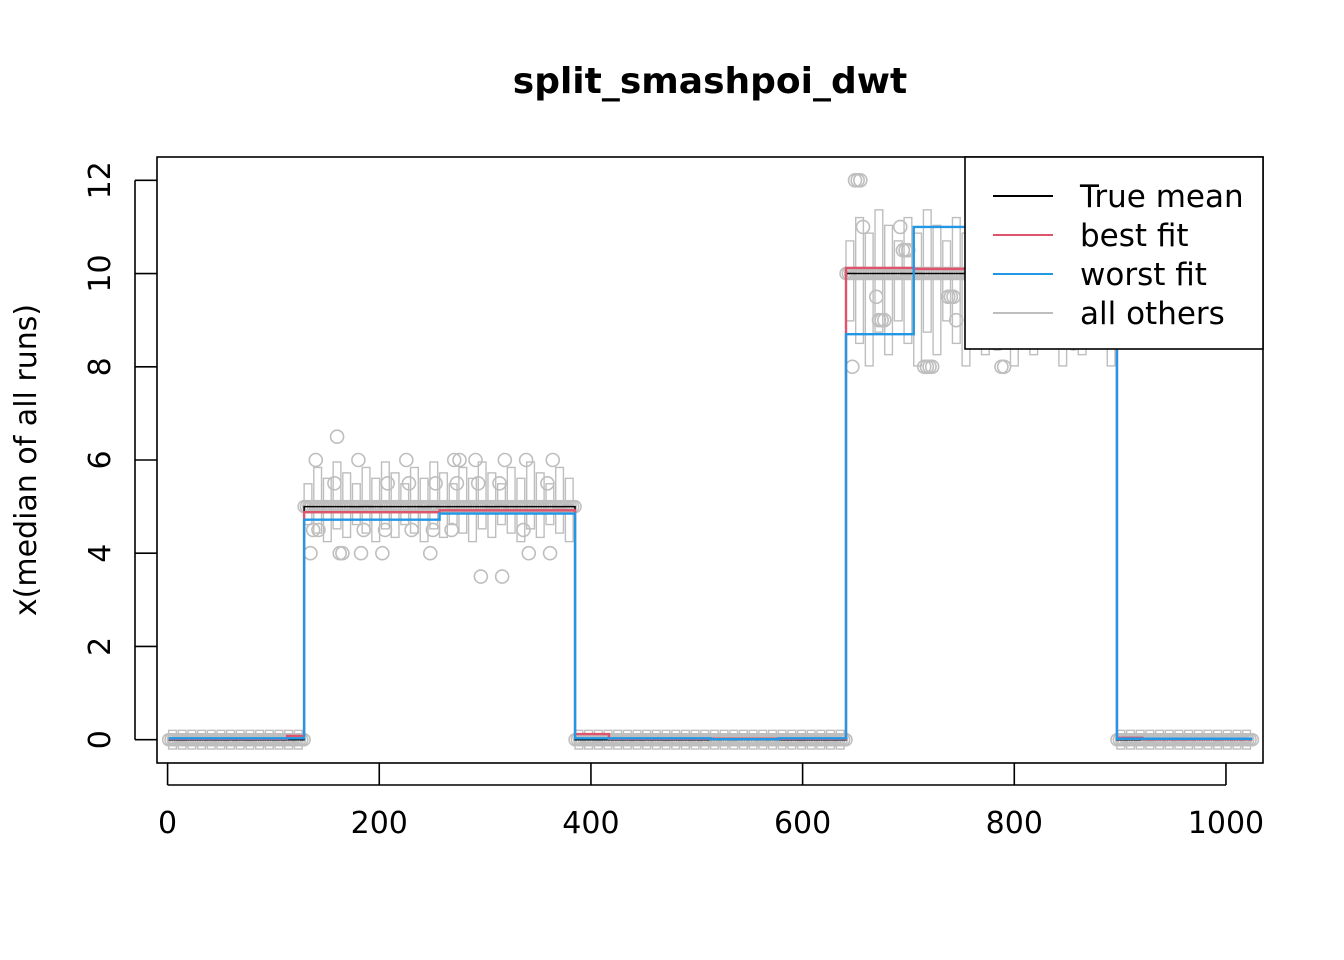 Image resolution: width=1344 pixels, height=960 pixels. I want to click on y-tick-label: 10, so click(100, 273).